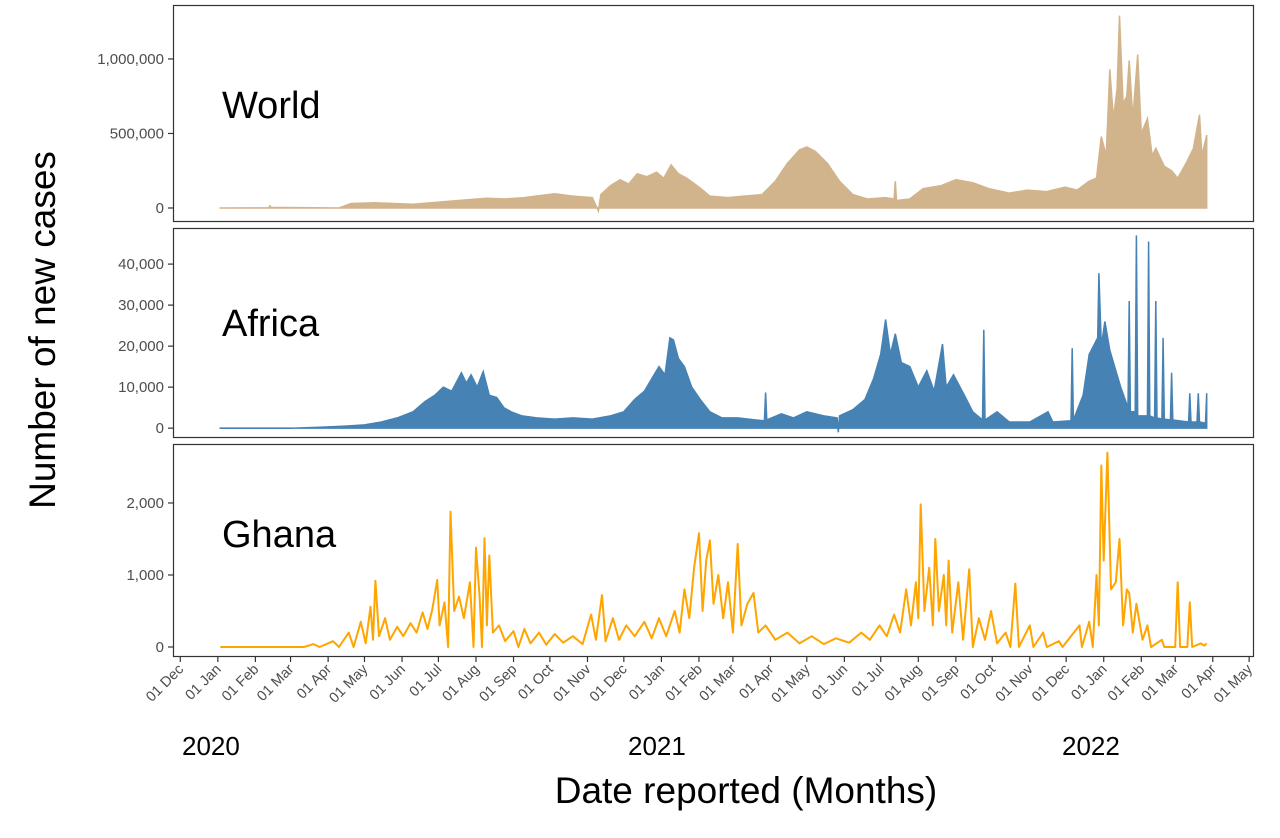 This screenshot has width=1280, height=838. I want to click on year-label-2022: 2022, so click(1091, 746).